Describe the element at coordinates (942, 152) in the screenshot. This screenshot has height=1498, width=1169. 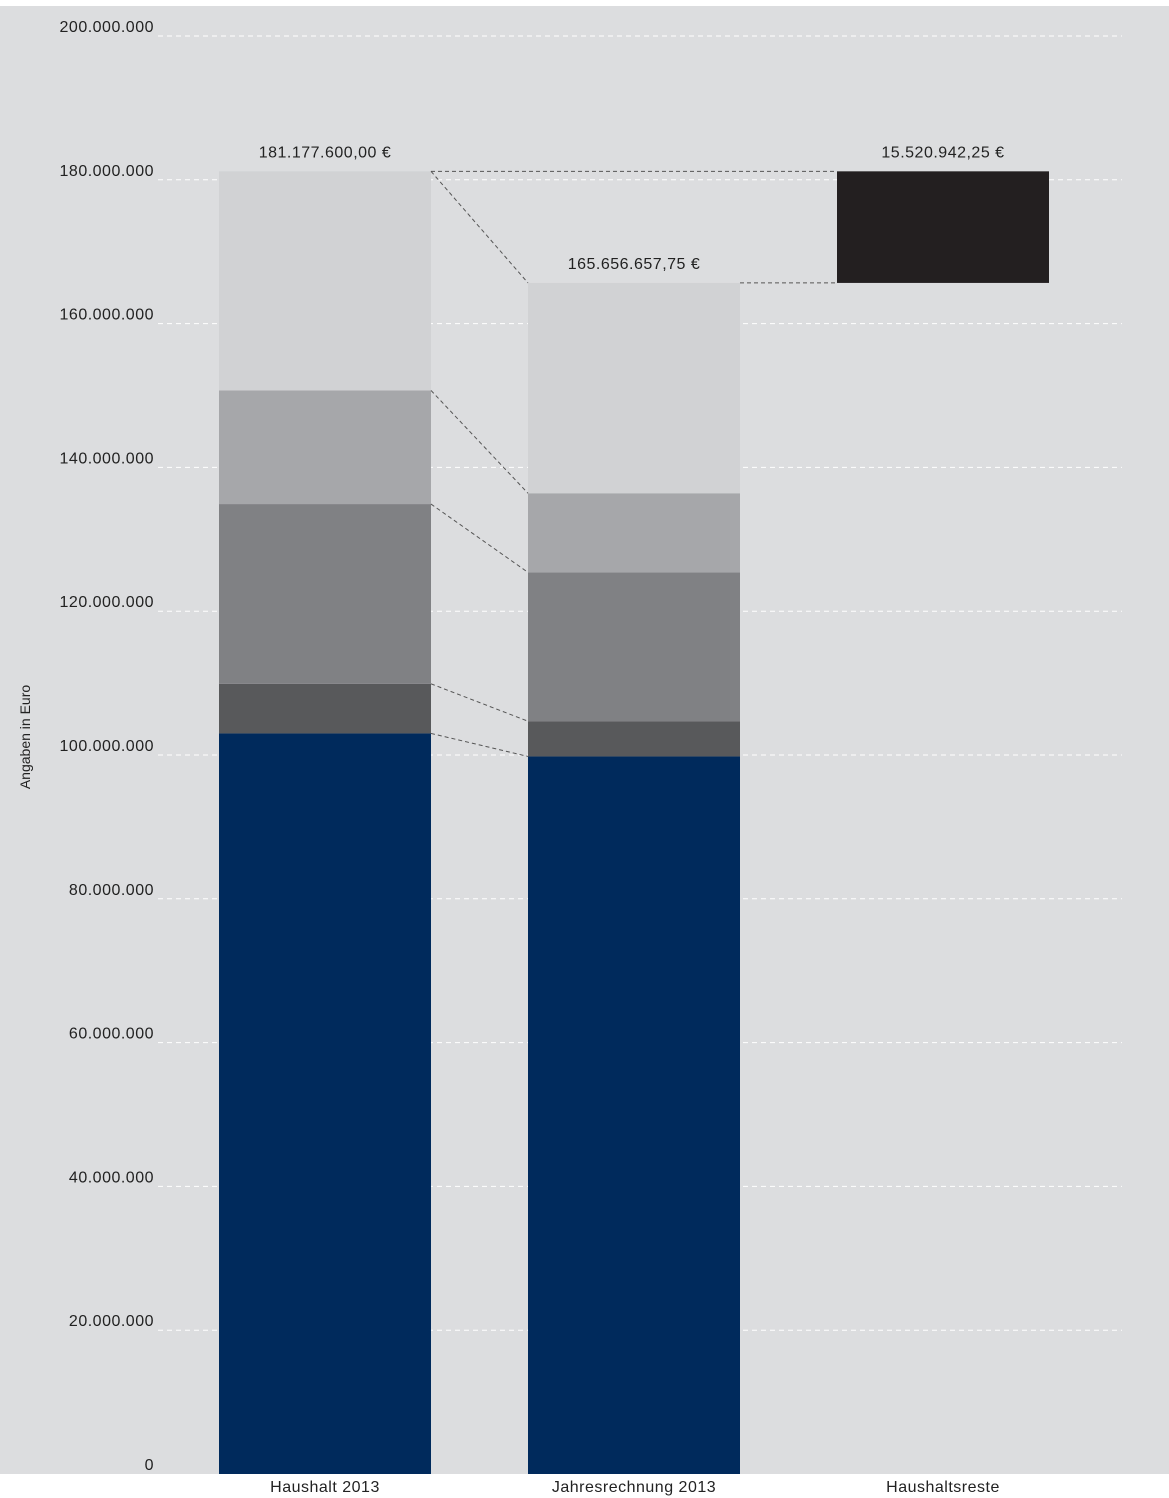
I see `total-label: 15.520.942,25 €` at that location.